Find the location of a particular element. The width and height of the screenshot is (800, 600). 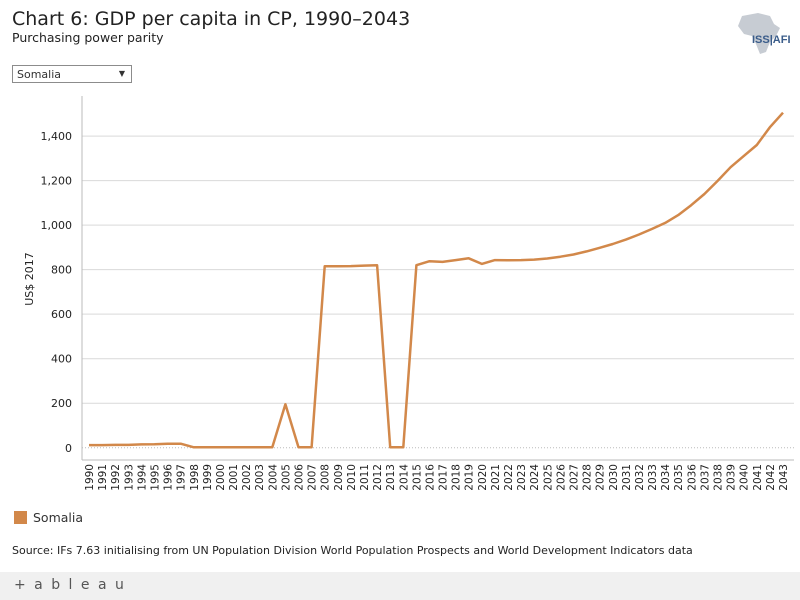

x-tick-label: 2016 is located at coordinates (430, 477).